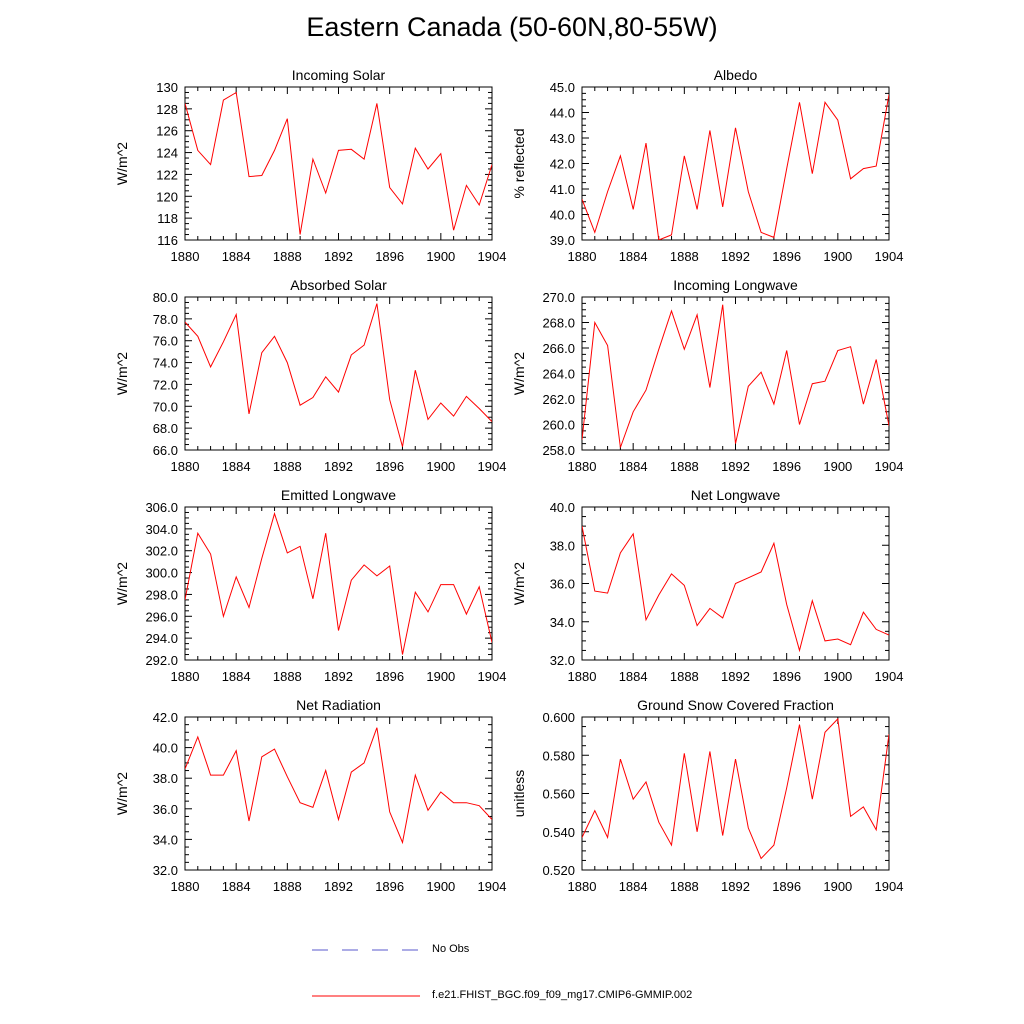 This screenshot has width=1024, height=1024. What do you see at coordinates (519, 163) in the screenshot?
I see `y-axis-label: % reflected` at bounding box center [519, 163].